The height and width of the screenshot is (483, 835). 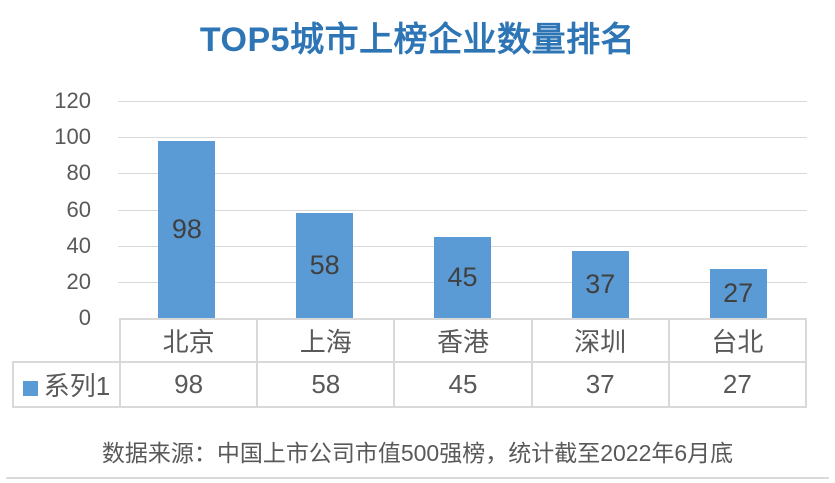 I want to click on y-tick-label-40: 40, so click(x=78, y=245).